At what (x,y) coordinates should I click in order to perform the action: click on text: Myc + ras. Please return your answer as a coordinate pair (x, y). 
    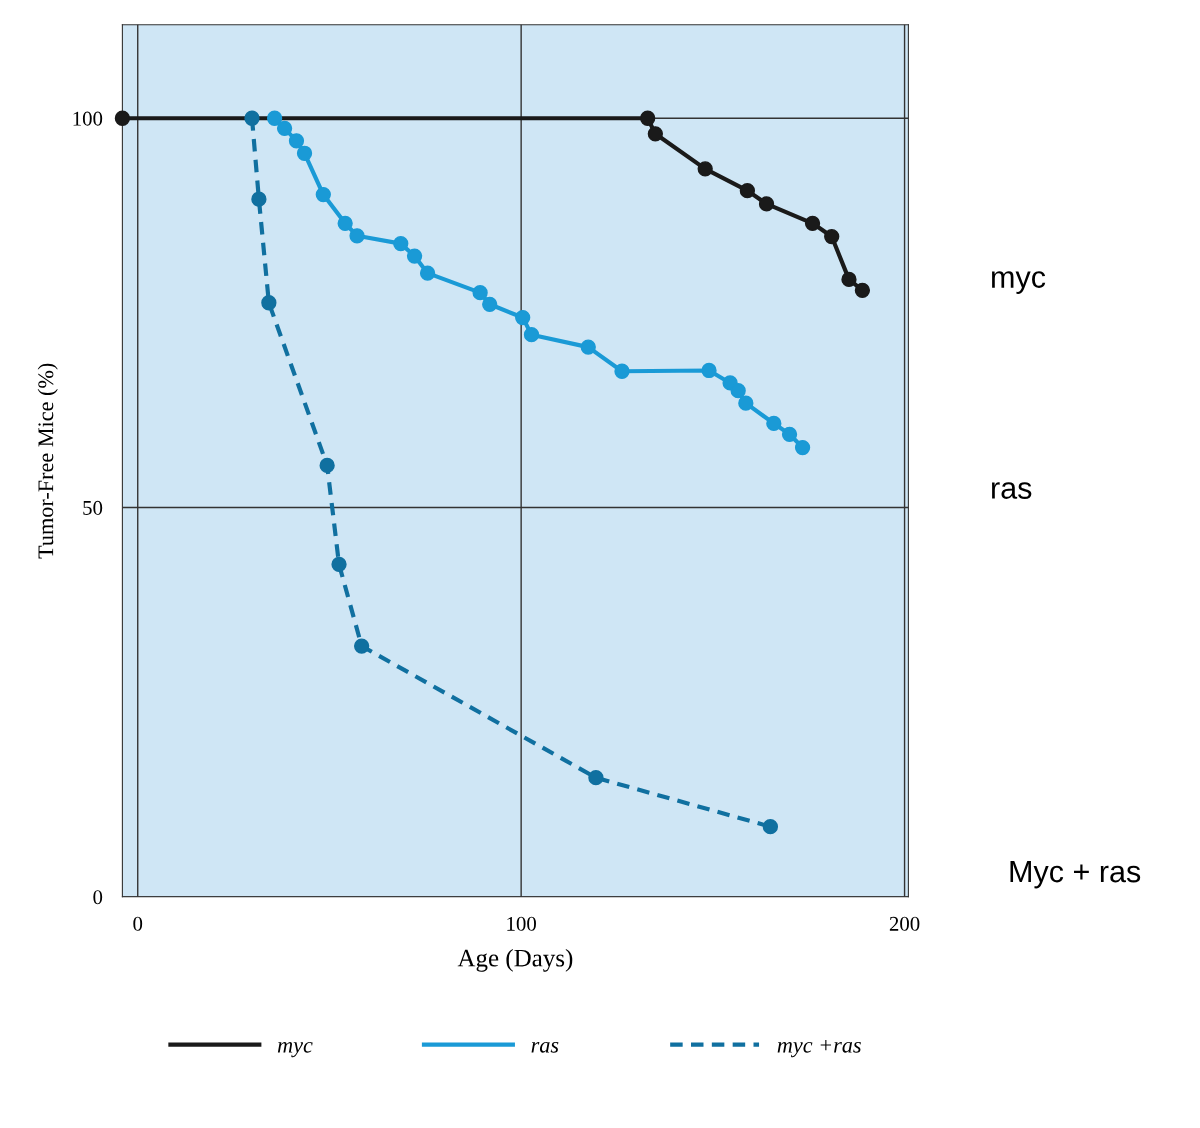
    Looking at the image, I should click on (1075, 875).